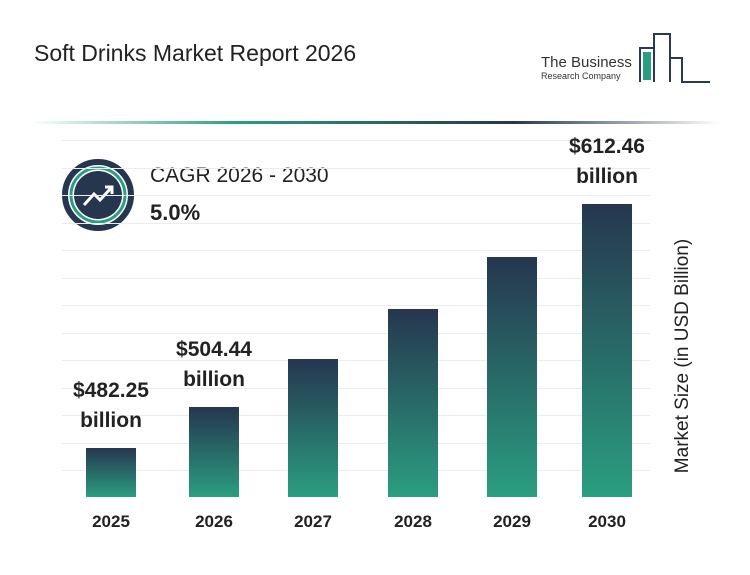 This screenshot has width=750, height=575. Describe the element at coordinates (111, 521) in the screenshot. I see `x-tick-label: 2025` at that location.